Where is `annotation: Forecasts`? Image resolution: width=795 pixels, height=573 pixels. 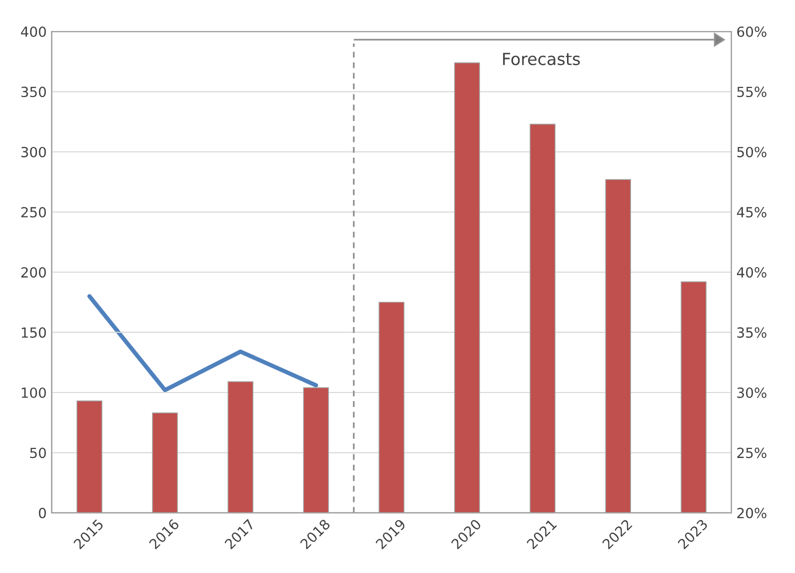
annotation: Forecasts is located at coordinates (541, 59).